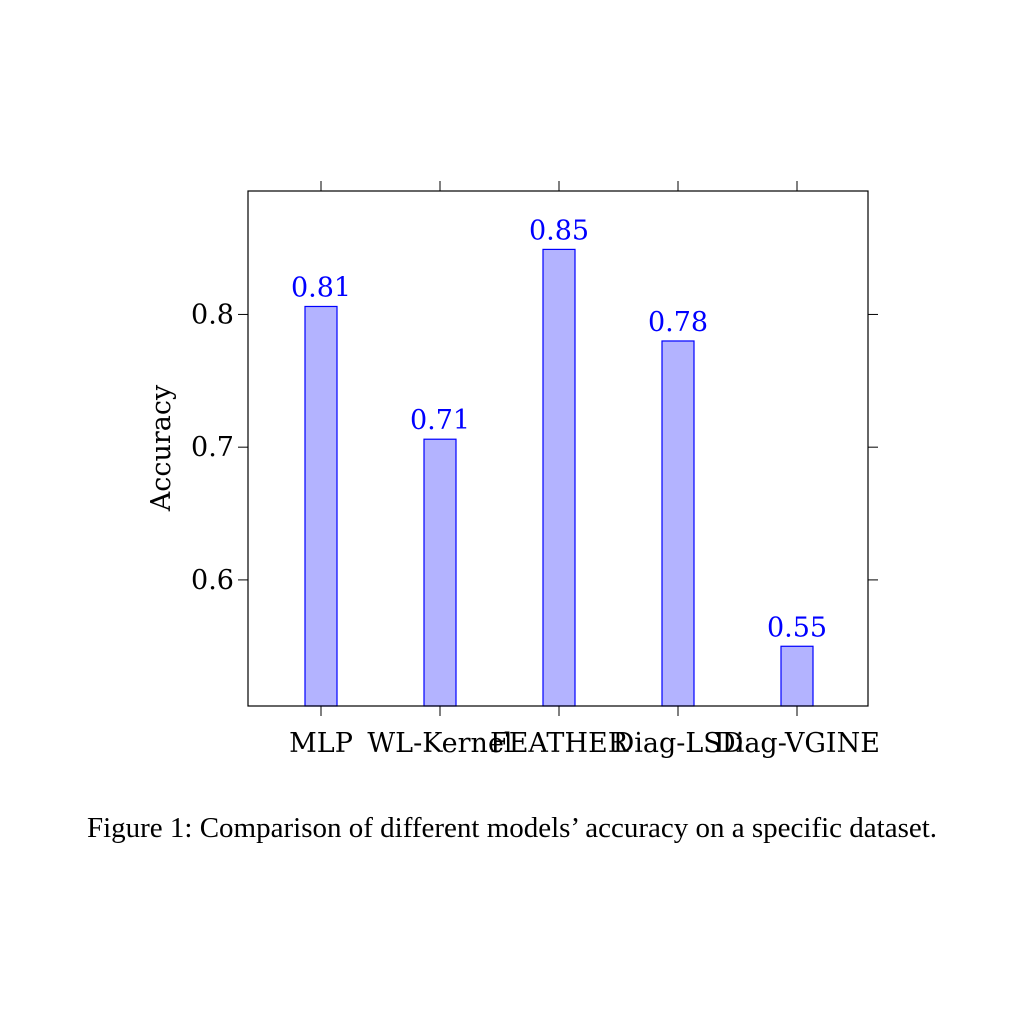  Describe the element at coordinates (321, 743) in the screenshot. I see `x-tick-label: MLP` at that location.